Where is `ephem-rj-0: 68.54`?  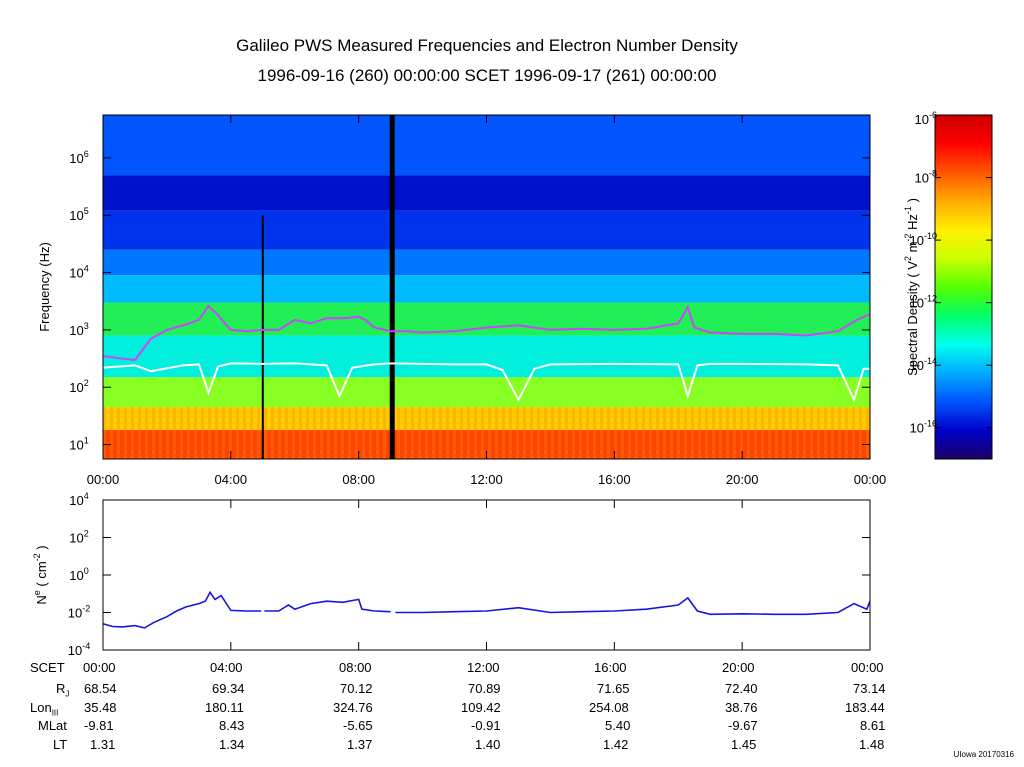
ephem-rj-0: 68.54 is located at coordinates (100, 688).